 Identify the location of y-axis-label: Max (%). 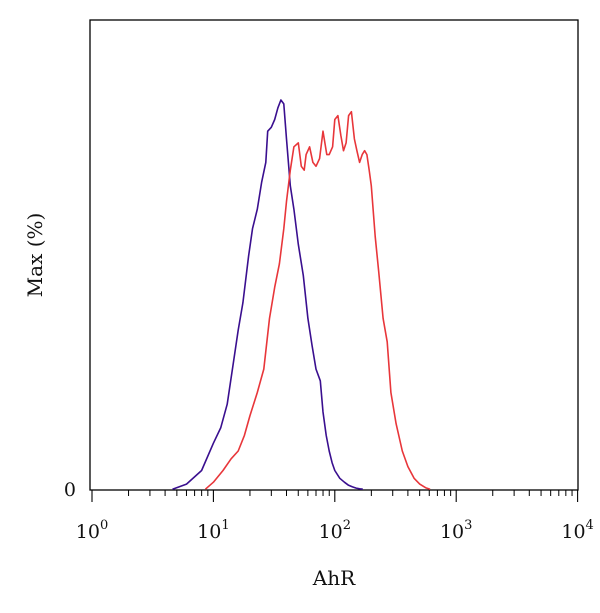
(35, 255).